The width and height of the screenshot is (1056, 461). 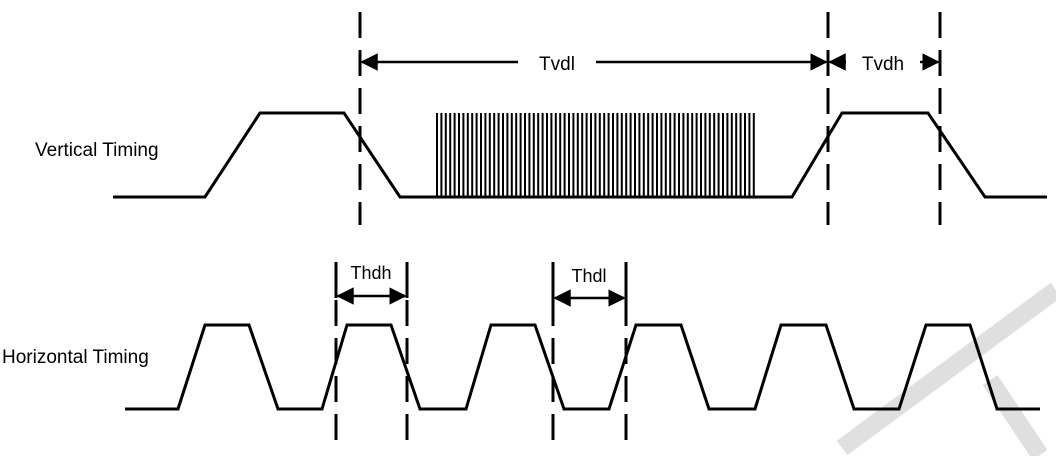 What do you see at coordinates (588, 276) in the screenshot?
I see `thdl-label: Thdl` at bounding box center [588, 276].